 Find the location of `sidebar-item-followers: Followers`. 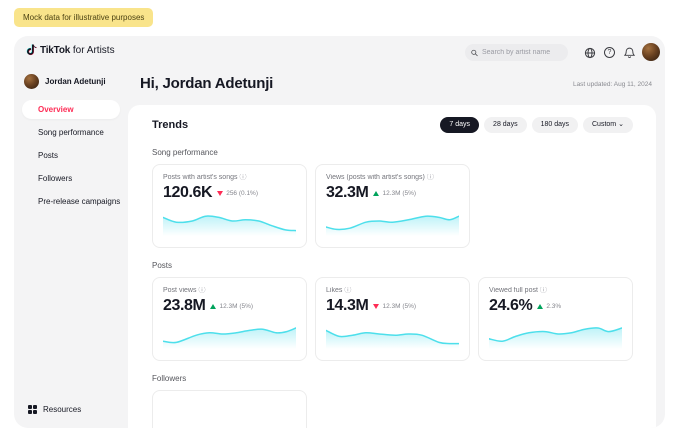

sidebar-item-followers: Followers is located at coordinates (55, 178).